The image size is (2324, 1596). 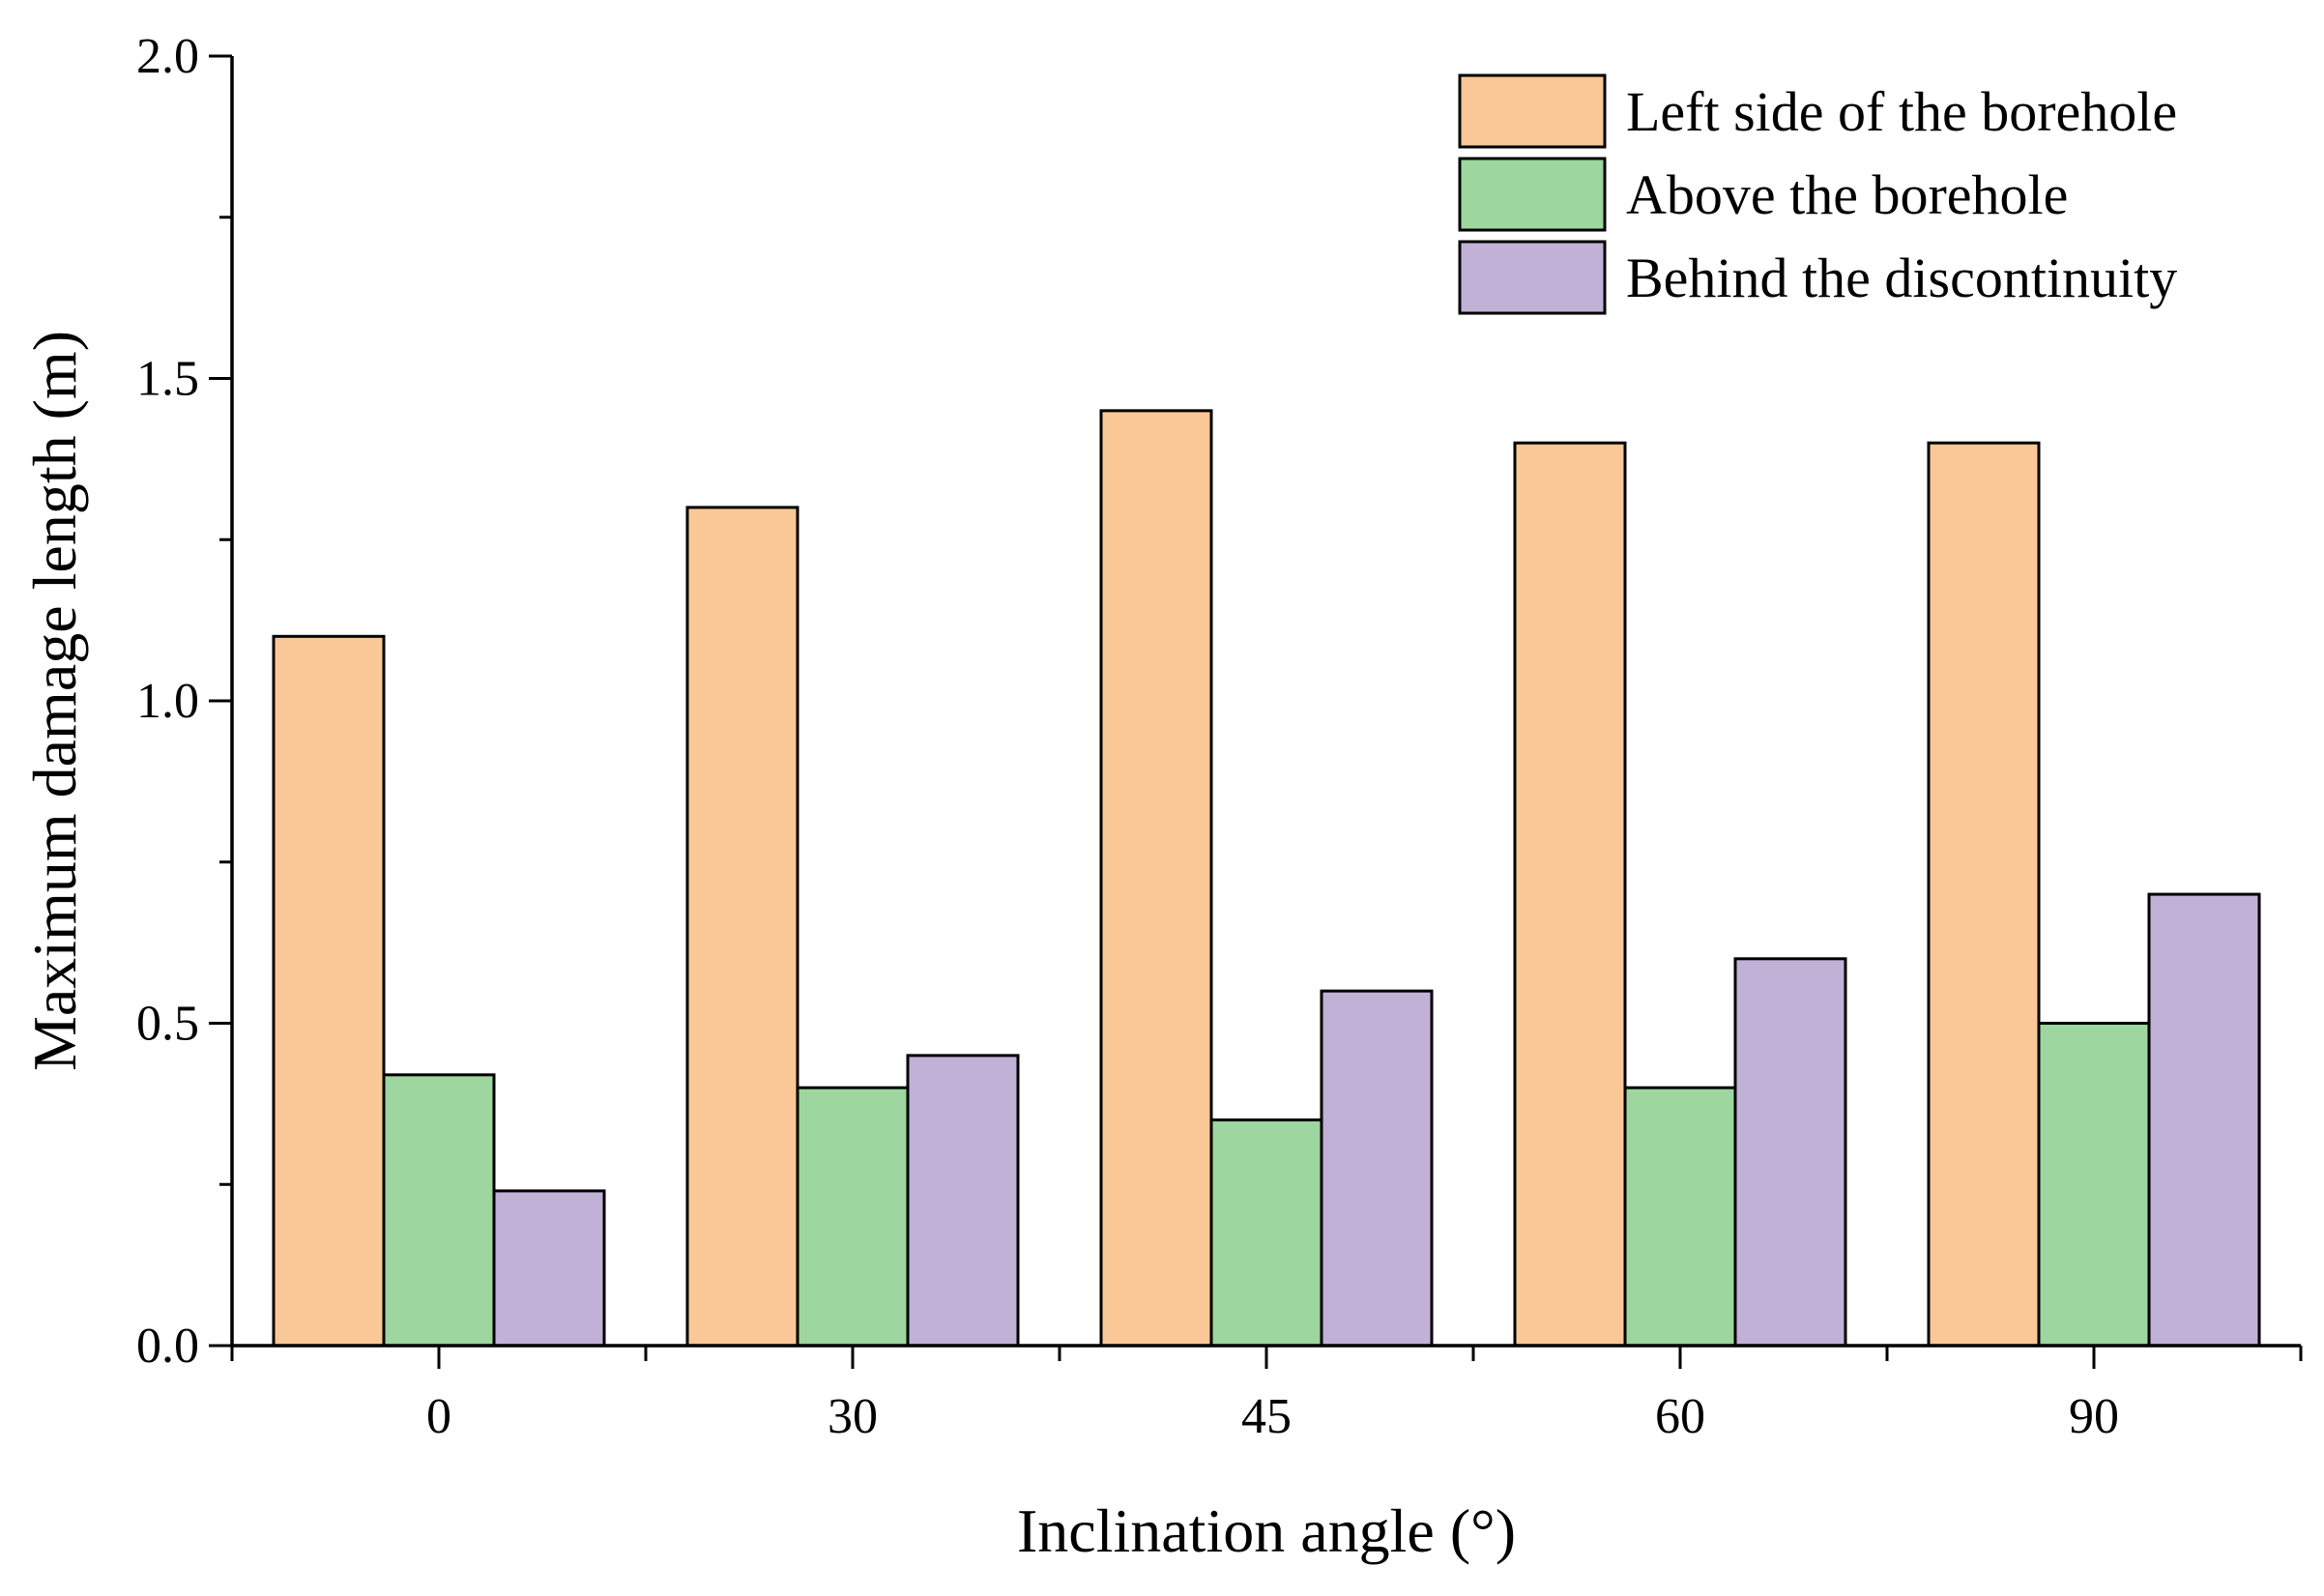 I want to click on legend-label: Left side of the borehole, so click(x=1901, y=111).